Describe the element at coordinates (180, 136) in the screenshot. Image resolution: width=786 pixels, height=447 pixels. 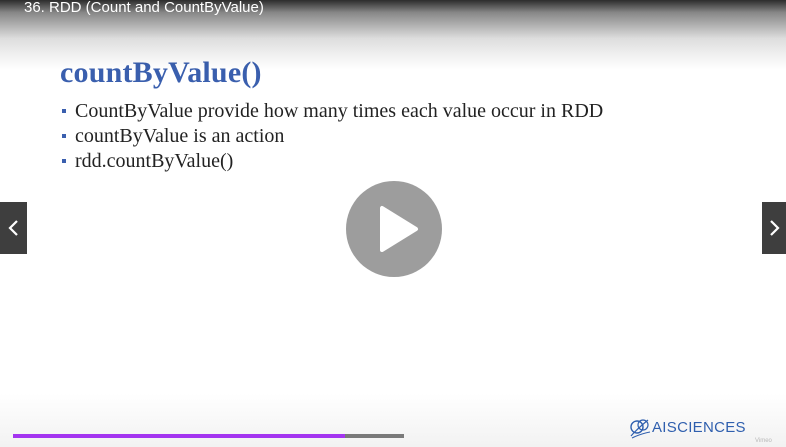
I see `bullet-text: countByValue is an action` at that location.